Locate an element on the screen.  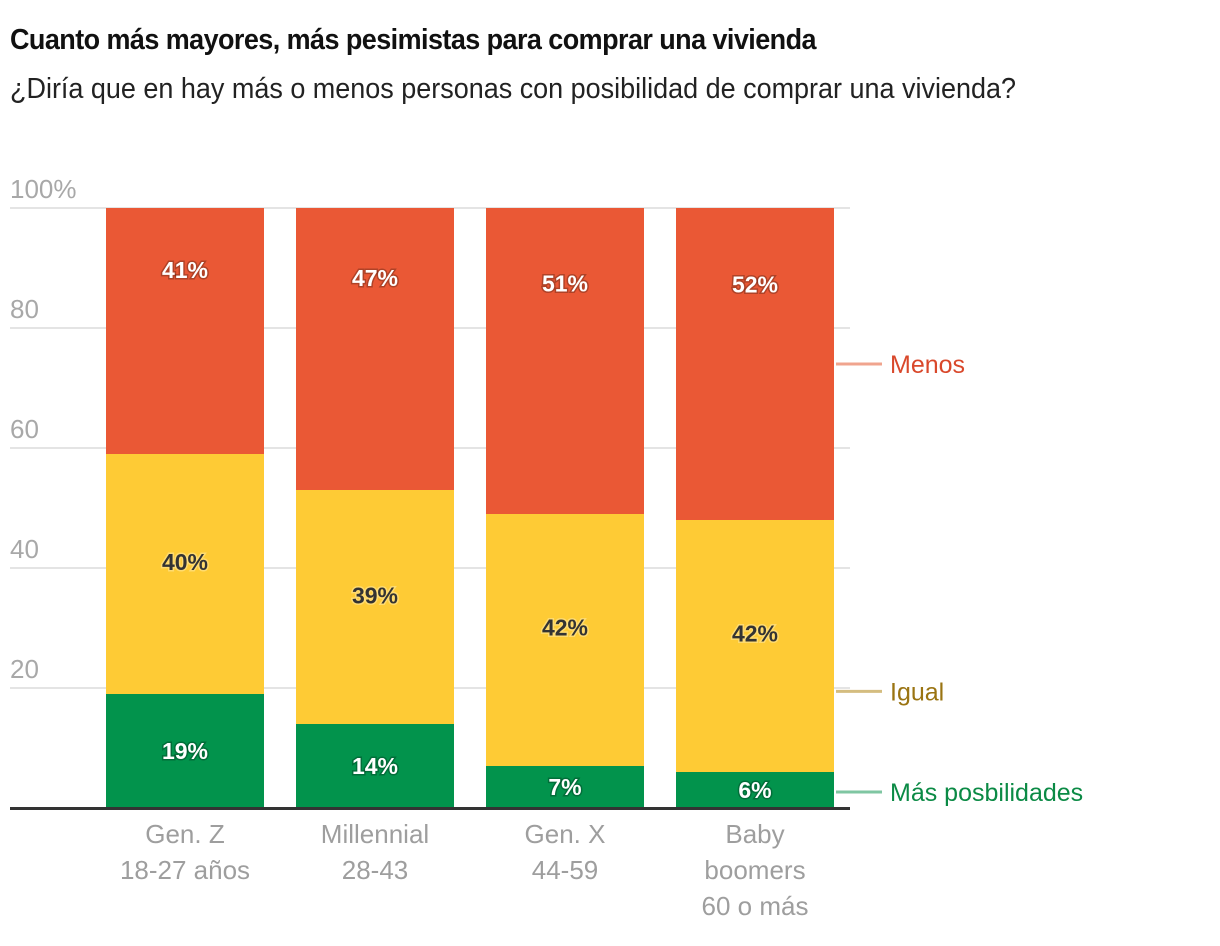
bar-value-label: 41% is located at coordinates (185, 270).